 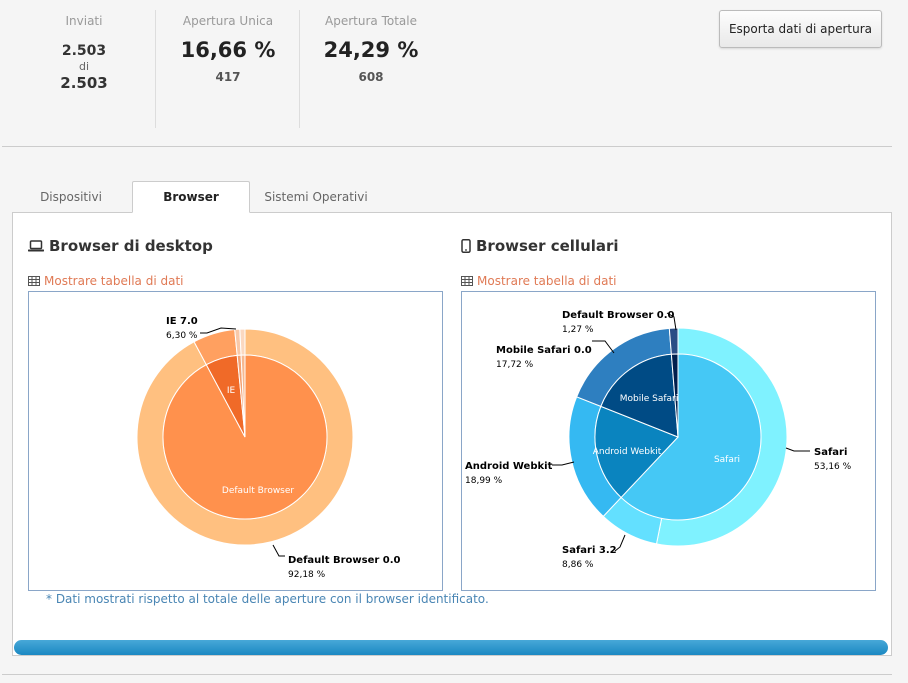 I want to click on desktop-show-table-text: Mostrare tabella di dati, so click(x=114, y=281).